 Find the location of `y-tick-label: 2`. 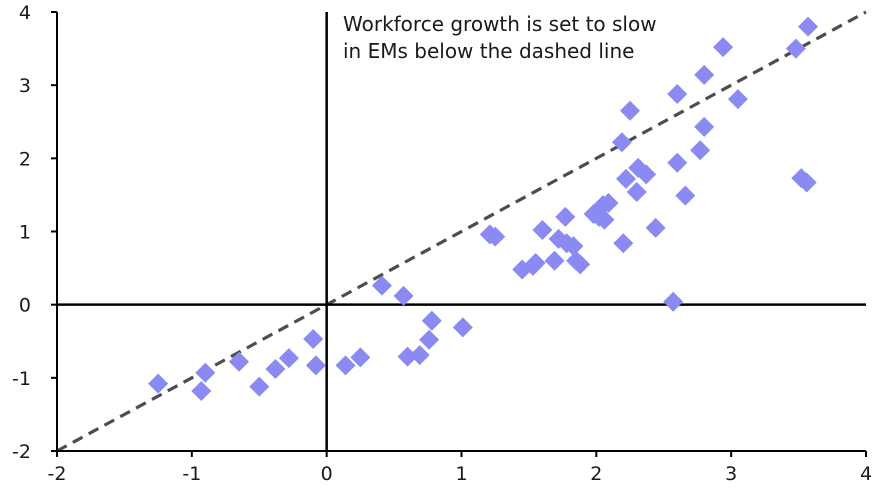

y-tick-label: 2 is located at coordinates (25, 159).